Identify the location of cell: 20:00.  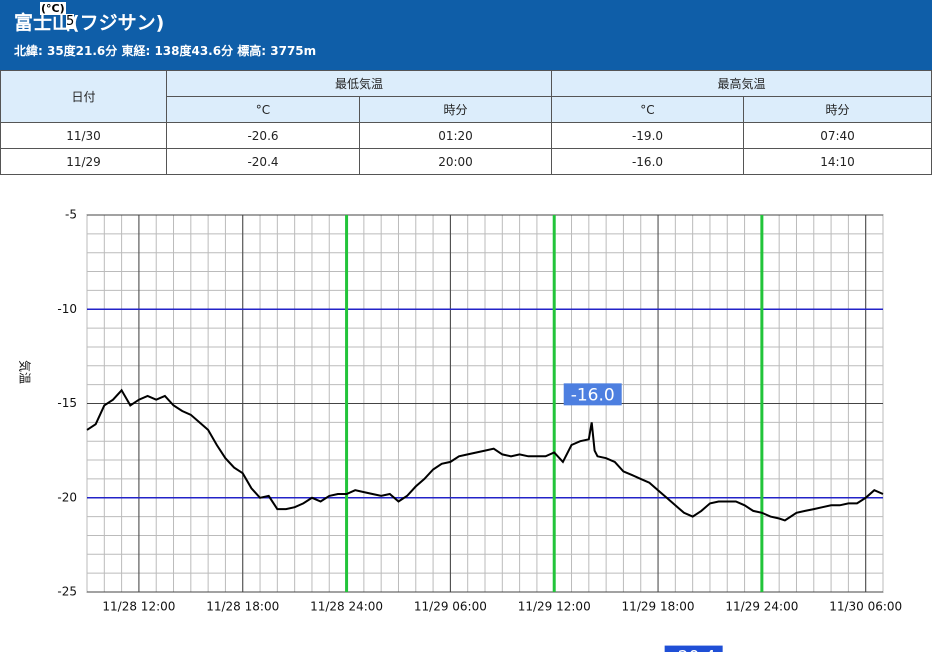
(455, 161).